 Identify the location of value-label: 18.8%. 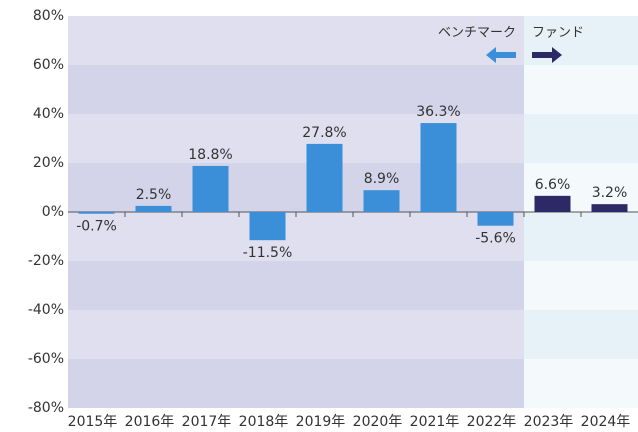
(210, 155).